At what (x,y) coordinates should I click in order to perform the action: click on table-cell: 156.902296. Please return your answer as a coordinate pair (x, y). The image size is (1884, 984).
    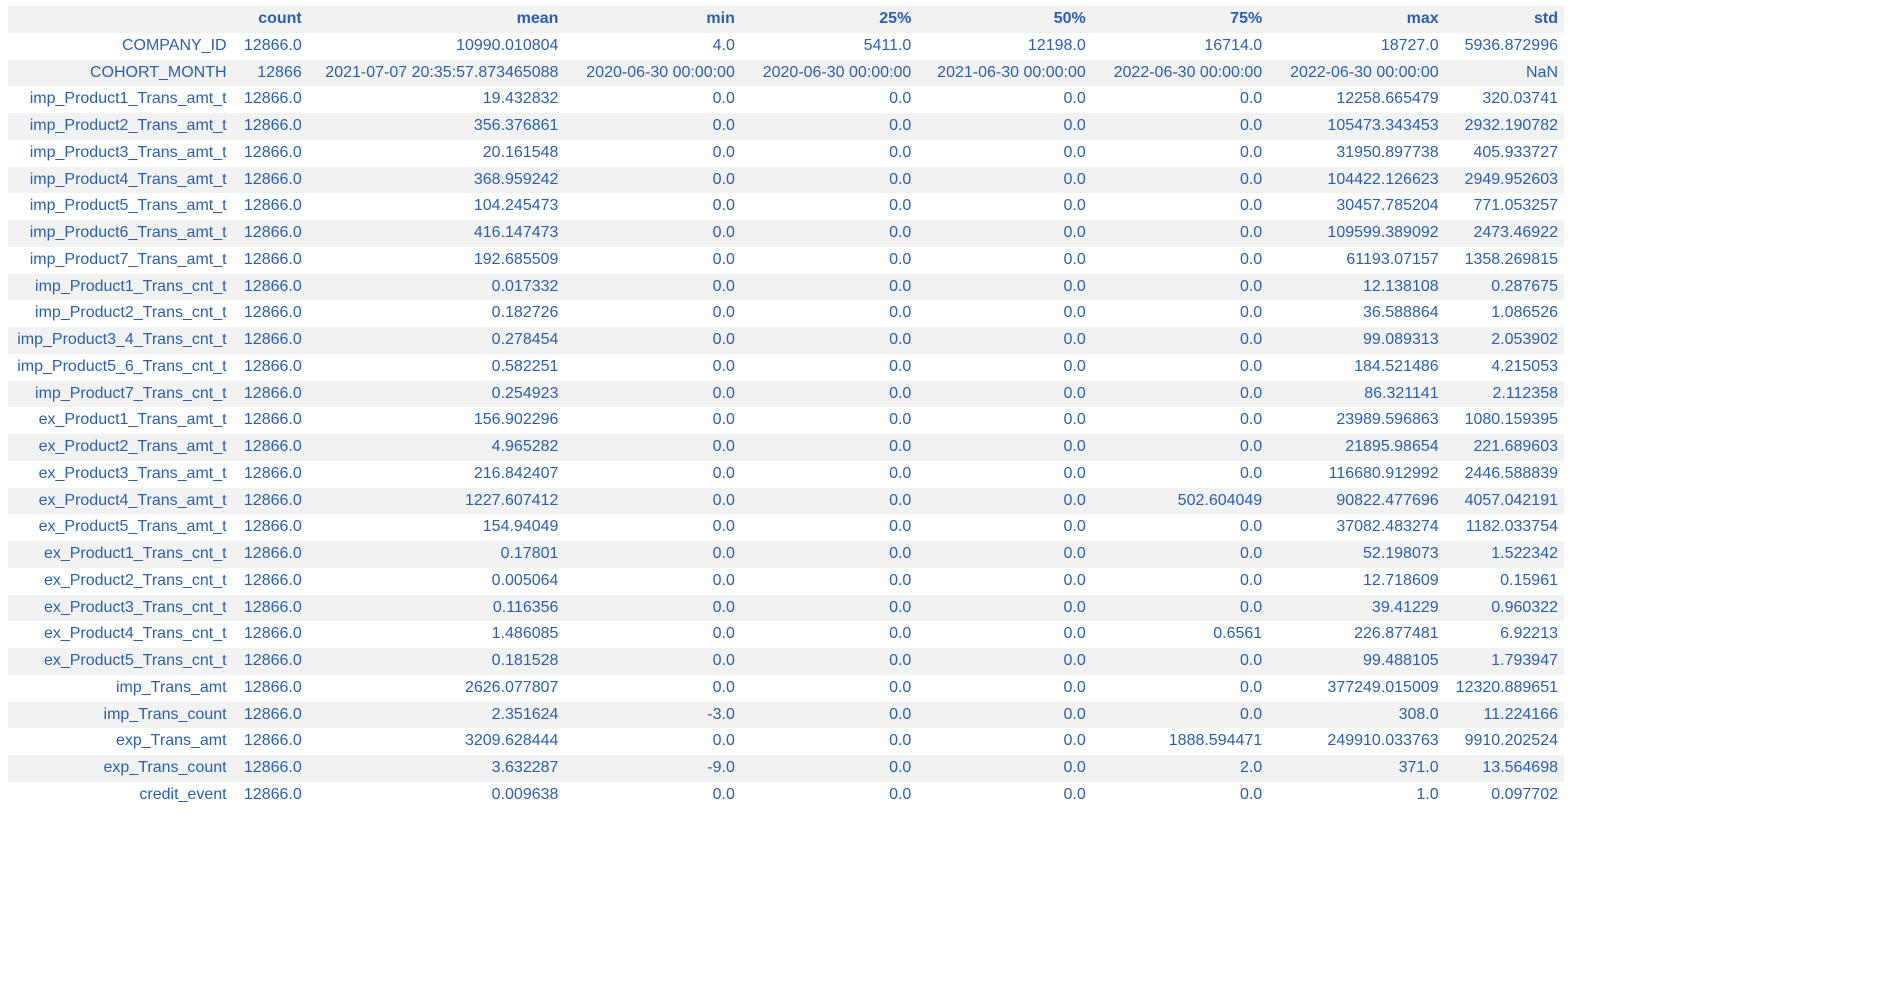
    Looking at the image, I should click on (516, 420).